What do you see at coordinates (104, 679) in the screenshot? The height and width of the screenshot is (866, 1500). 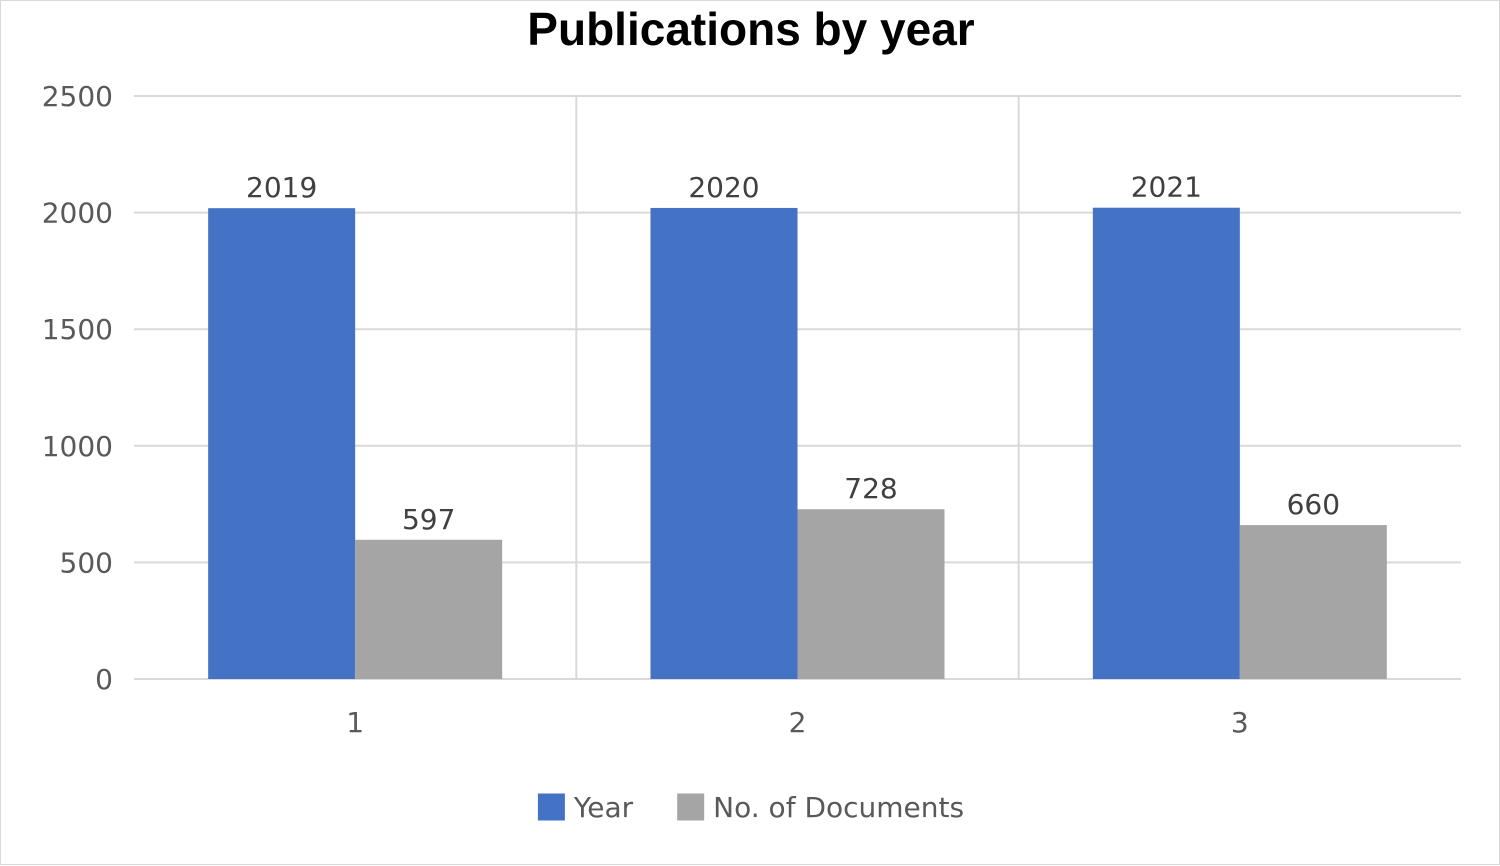 I see `y-tick-label: 0` at bounding box center [104, 679].